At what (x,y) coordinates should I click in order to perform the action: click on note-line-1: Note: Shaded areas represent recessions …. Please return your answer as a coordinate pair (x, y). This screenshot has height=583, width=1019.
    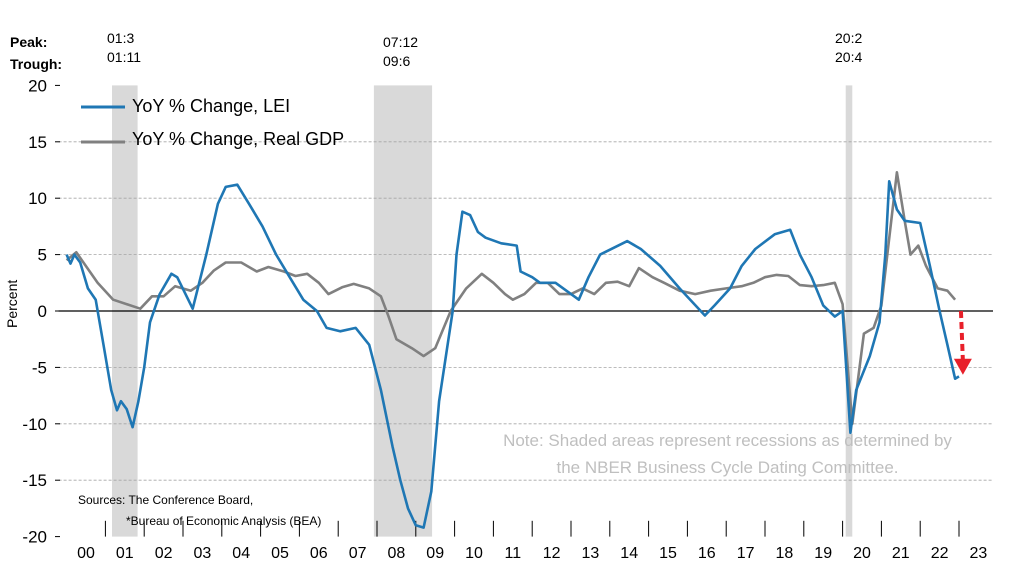
    Looking at the image, I should click on (727, 440).